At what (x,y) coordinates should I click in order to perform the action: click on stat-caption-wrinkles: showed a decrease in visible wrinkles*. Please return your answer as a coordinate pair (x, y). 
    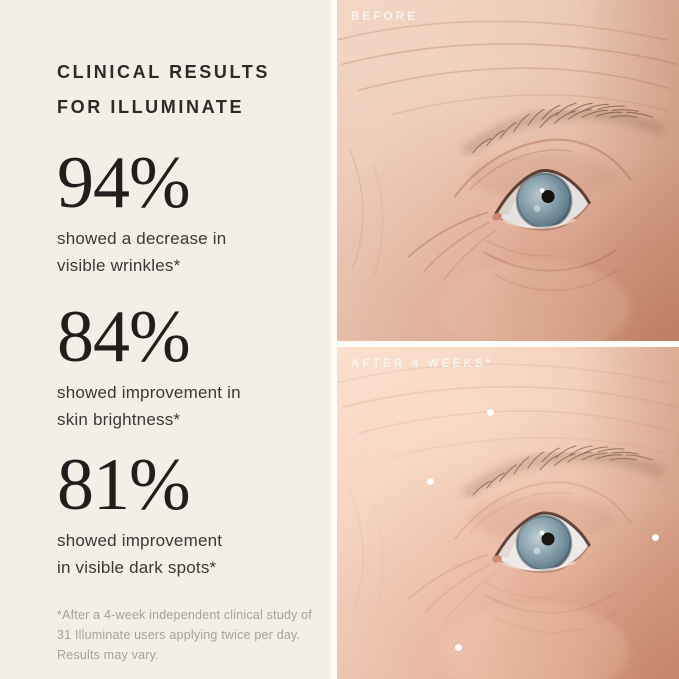
    Looking at the image, I should click on (181, 252).